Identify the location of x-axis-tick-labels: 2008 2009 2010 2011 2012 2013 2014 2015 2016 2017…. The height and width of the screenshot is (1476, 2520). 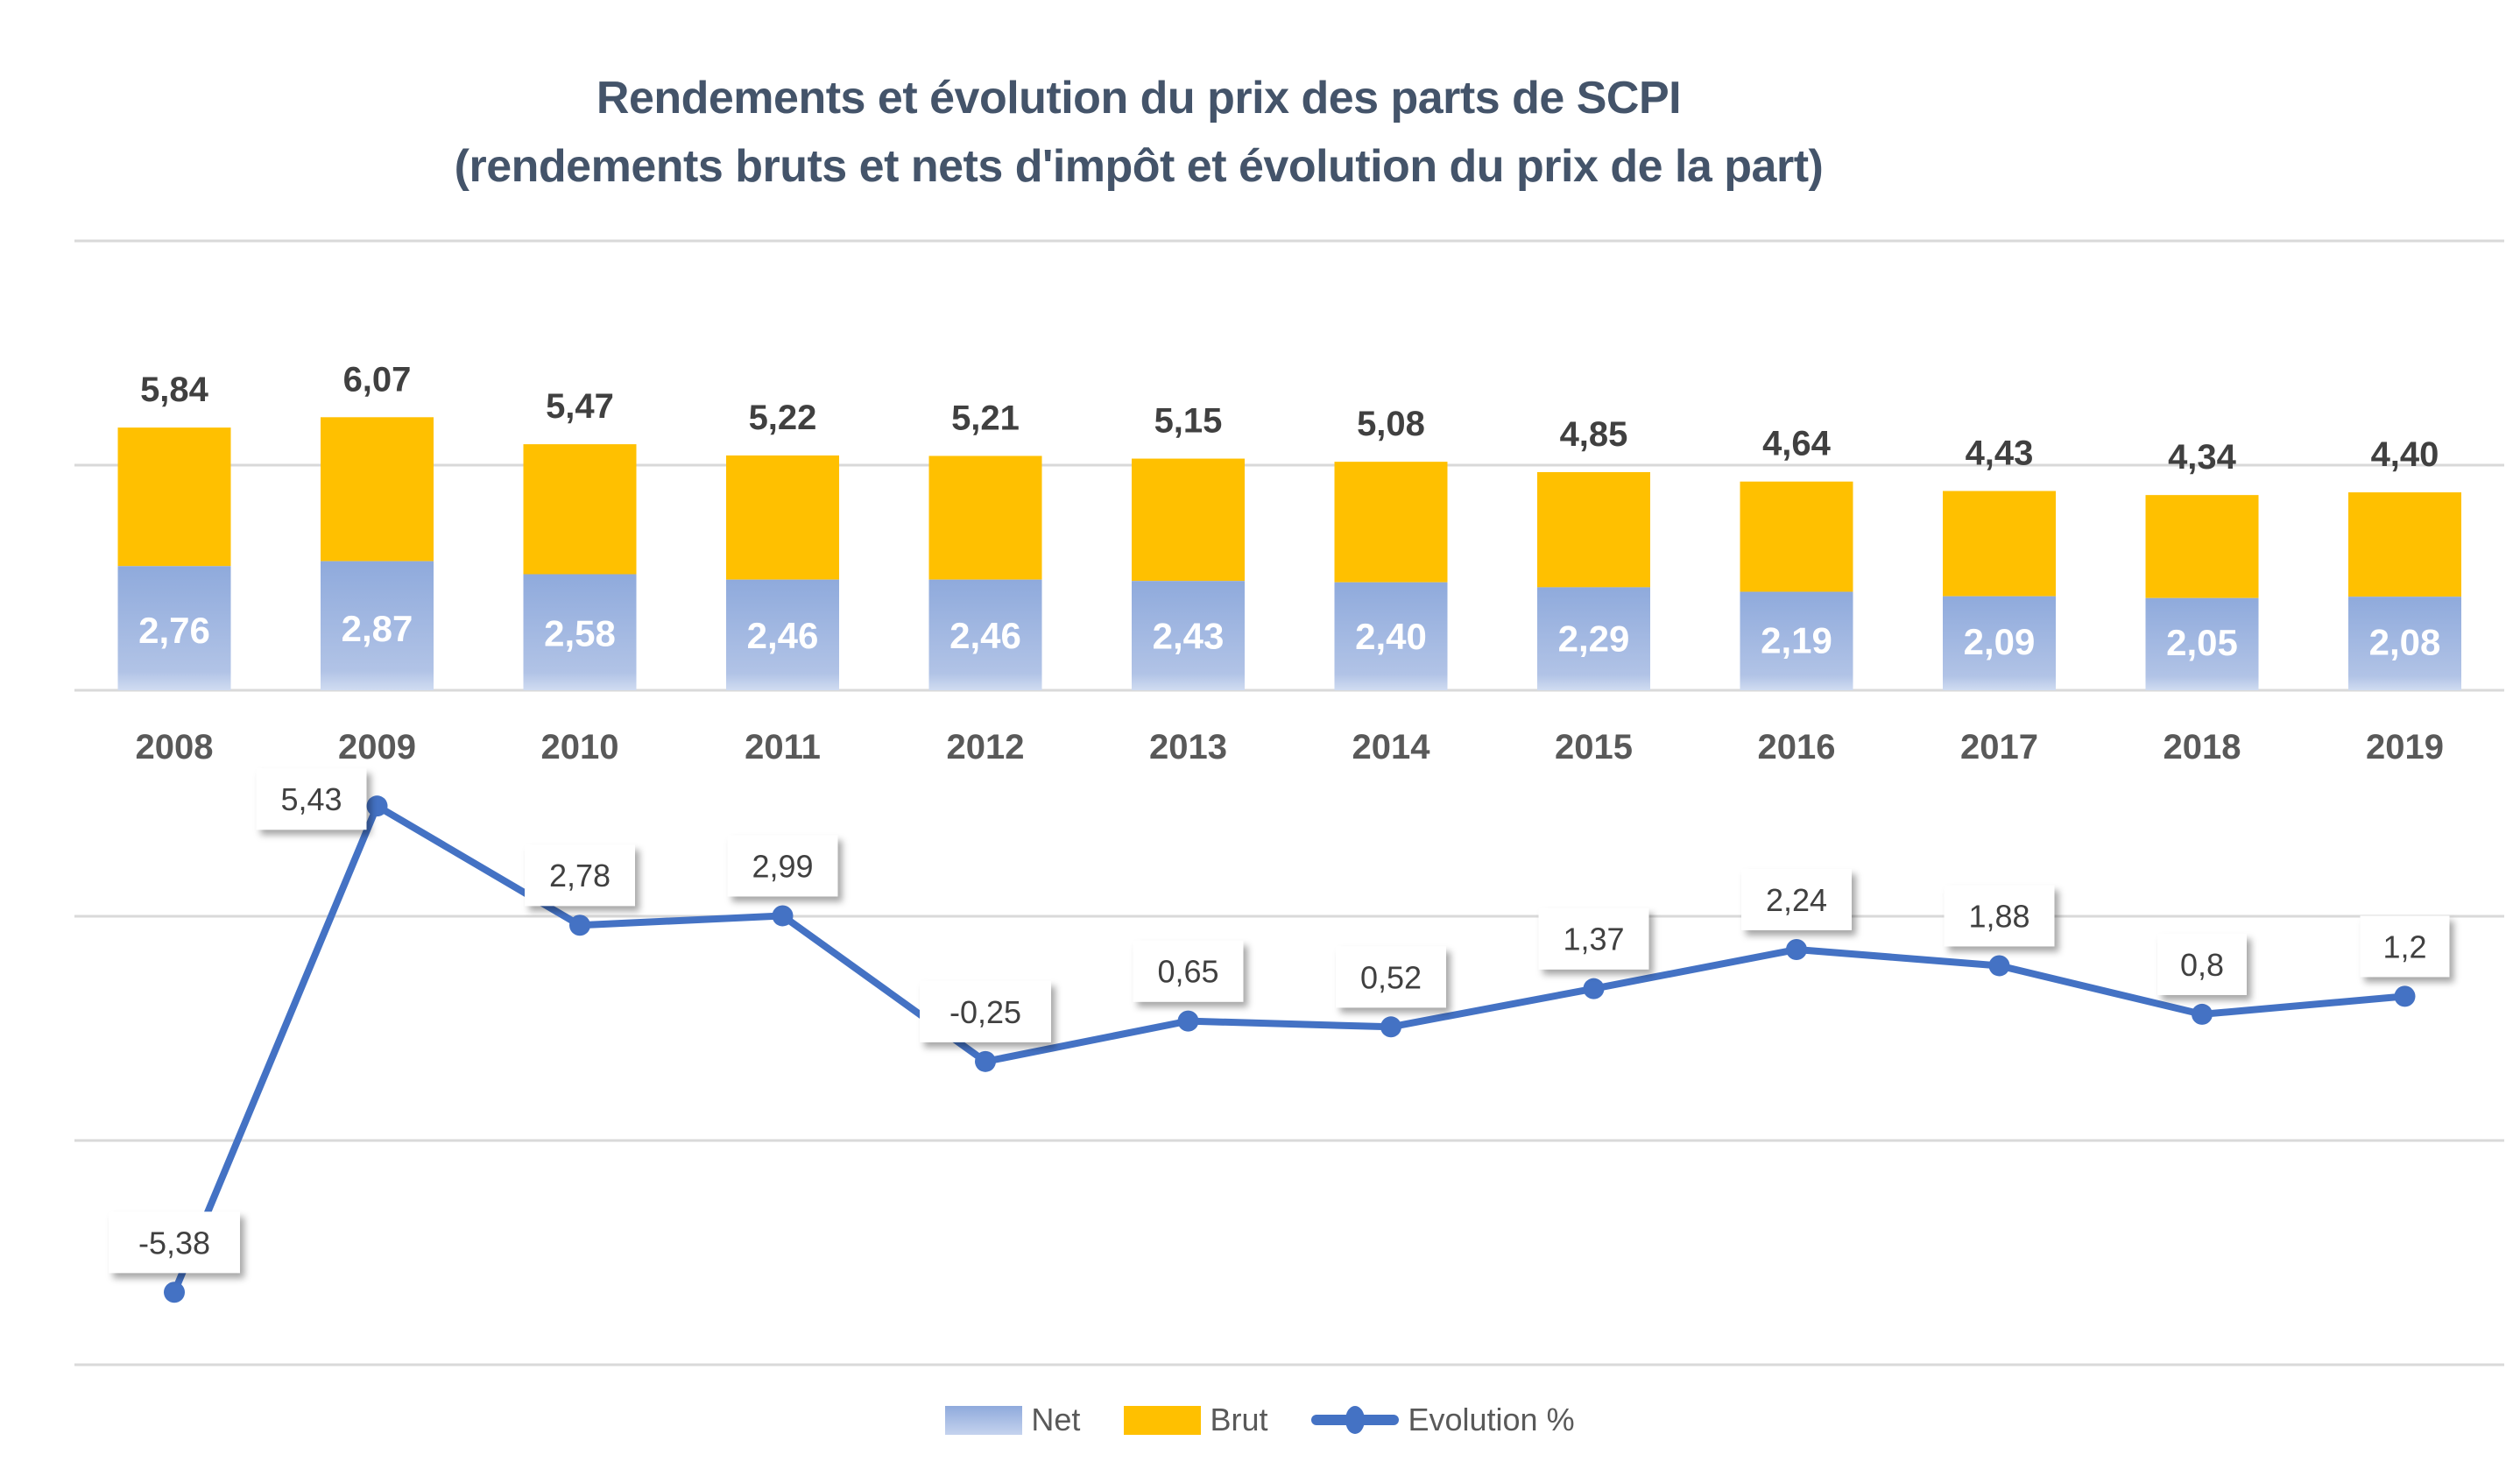
(1290, 747).